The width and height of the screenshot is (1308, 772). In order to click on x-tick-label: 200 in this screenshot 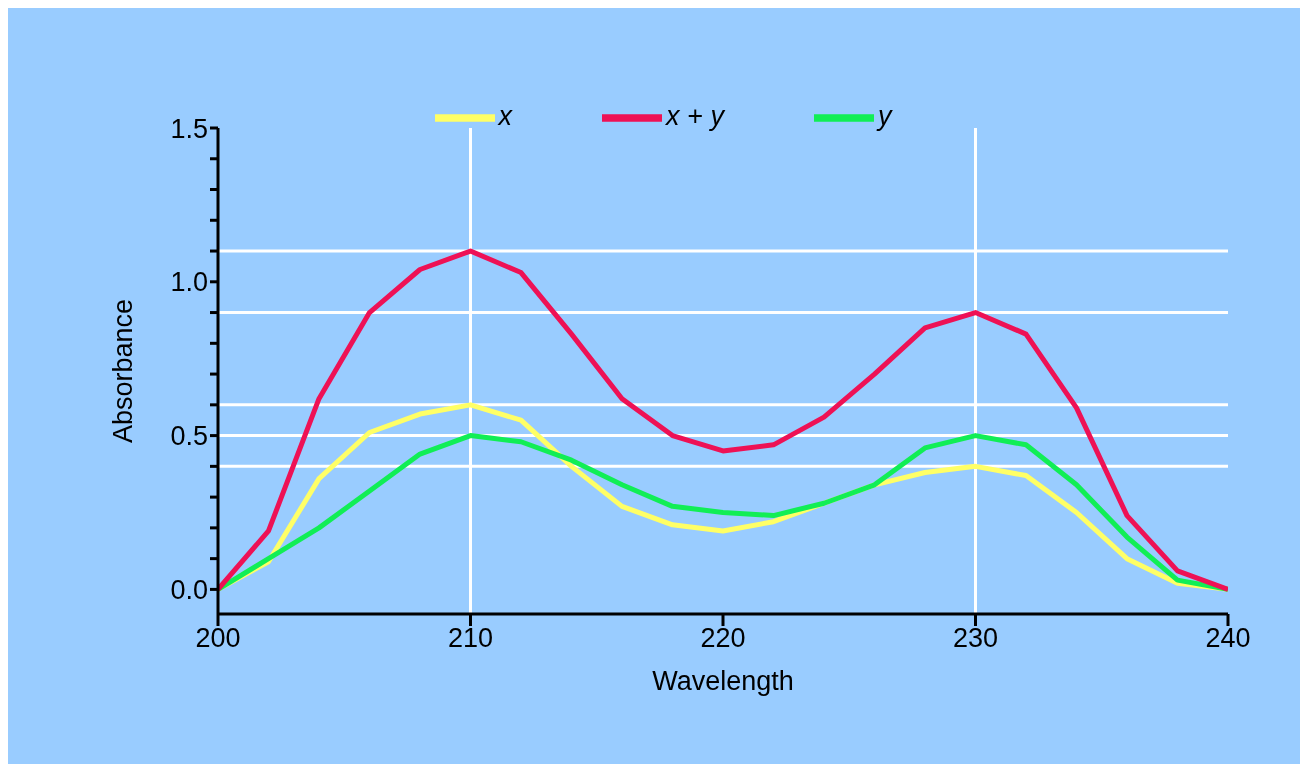, I will do `click(218, 638)`.